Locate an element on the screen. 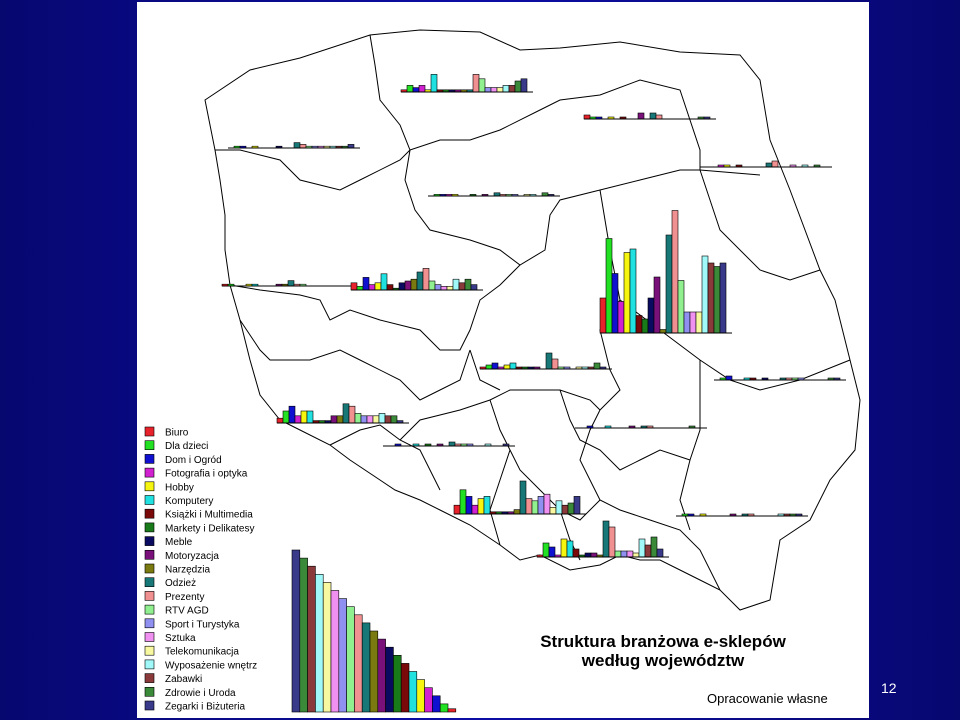  bar-warmińsko-mazurskie-11 is located at coordinates (653, 116).